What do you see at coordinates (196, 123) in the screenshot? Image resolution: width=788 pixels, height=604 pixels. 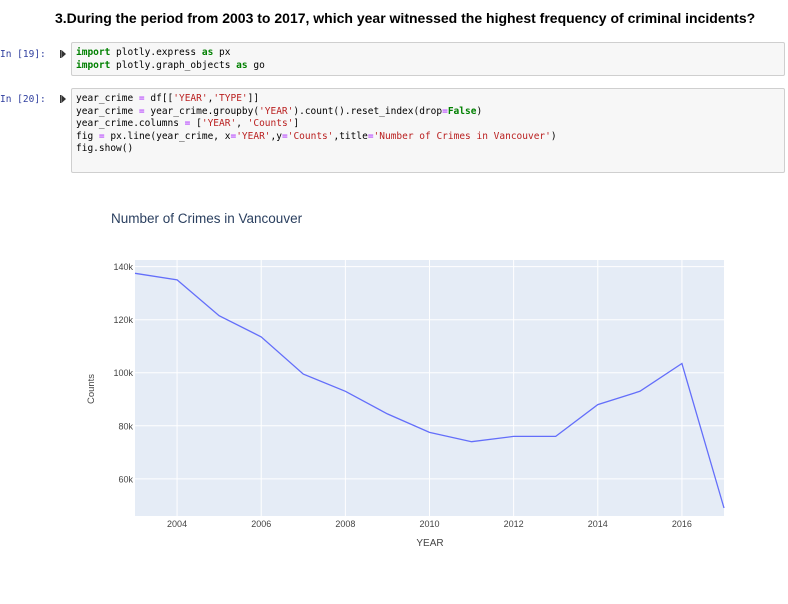 I see `code-token: [` at bounding box center [196, 123].